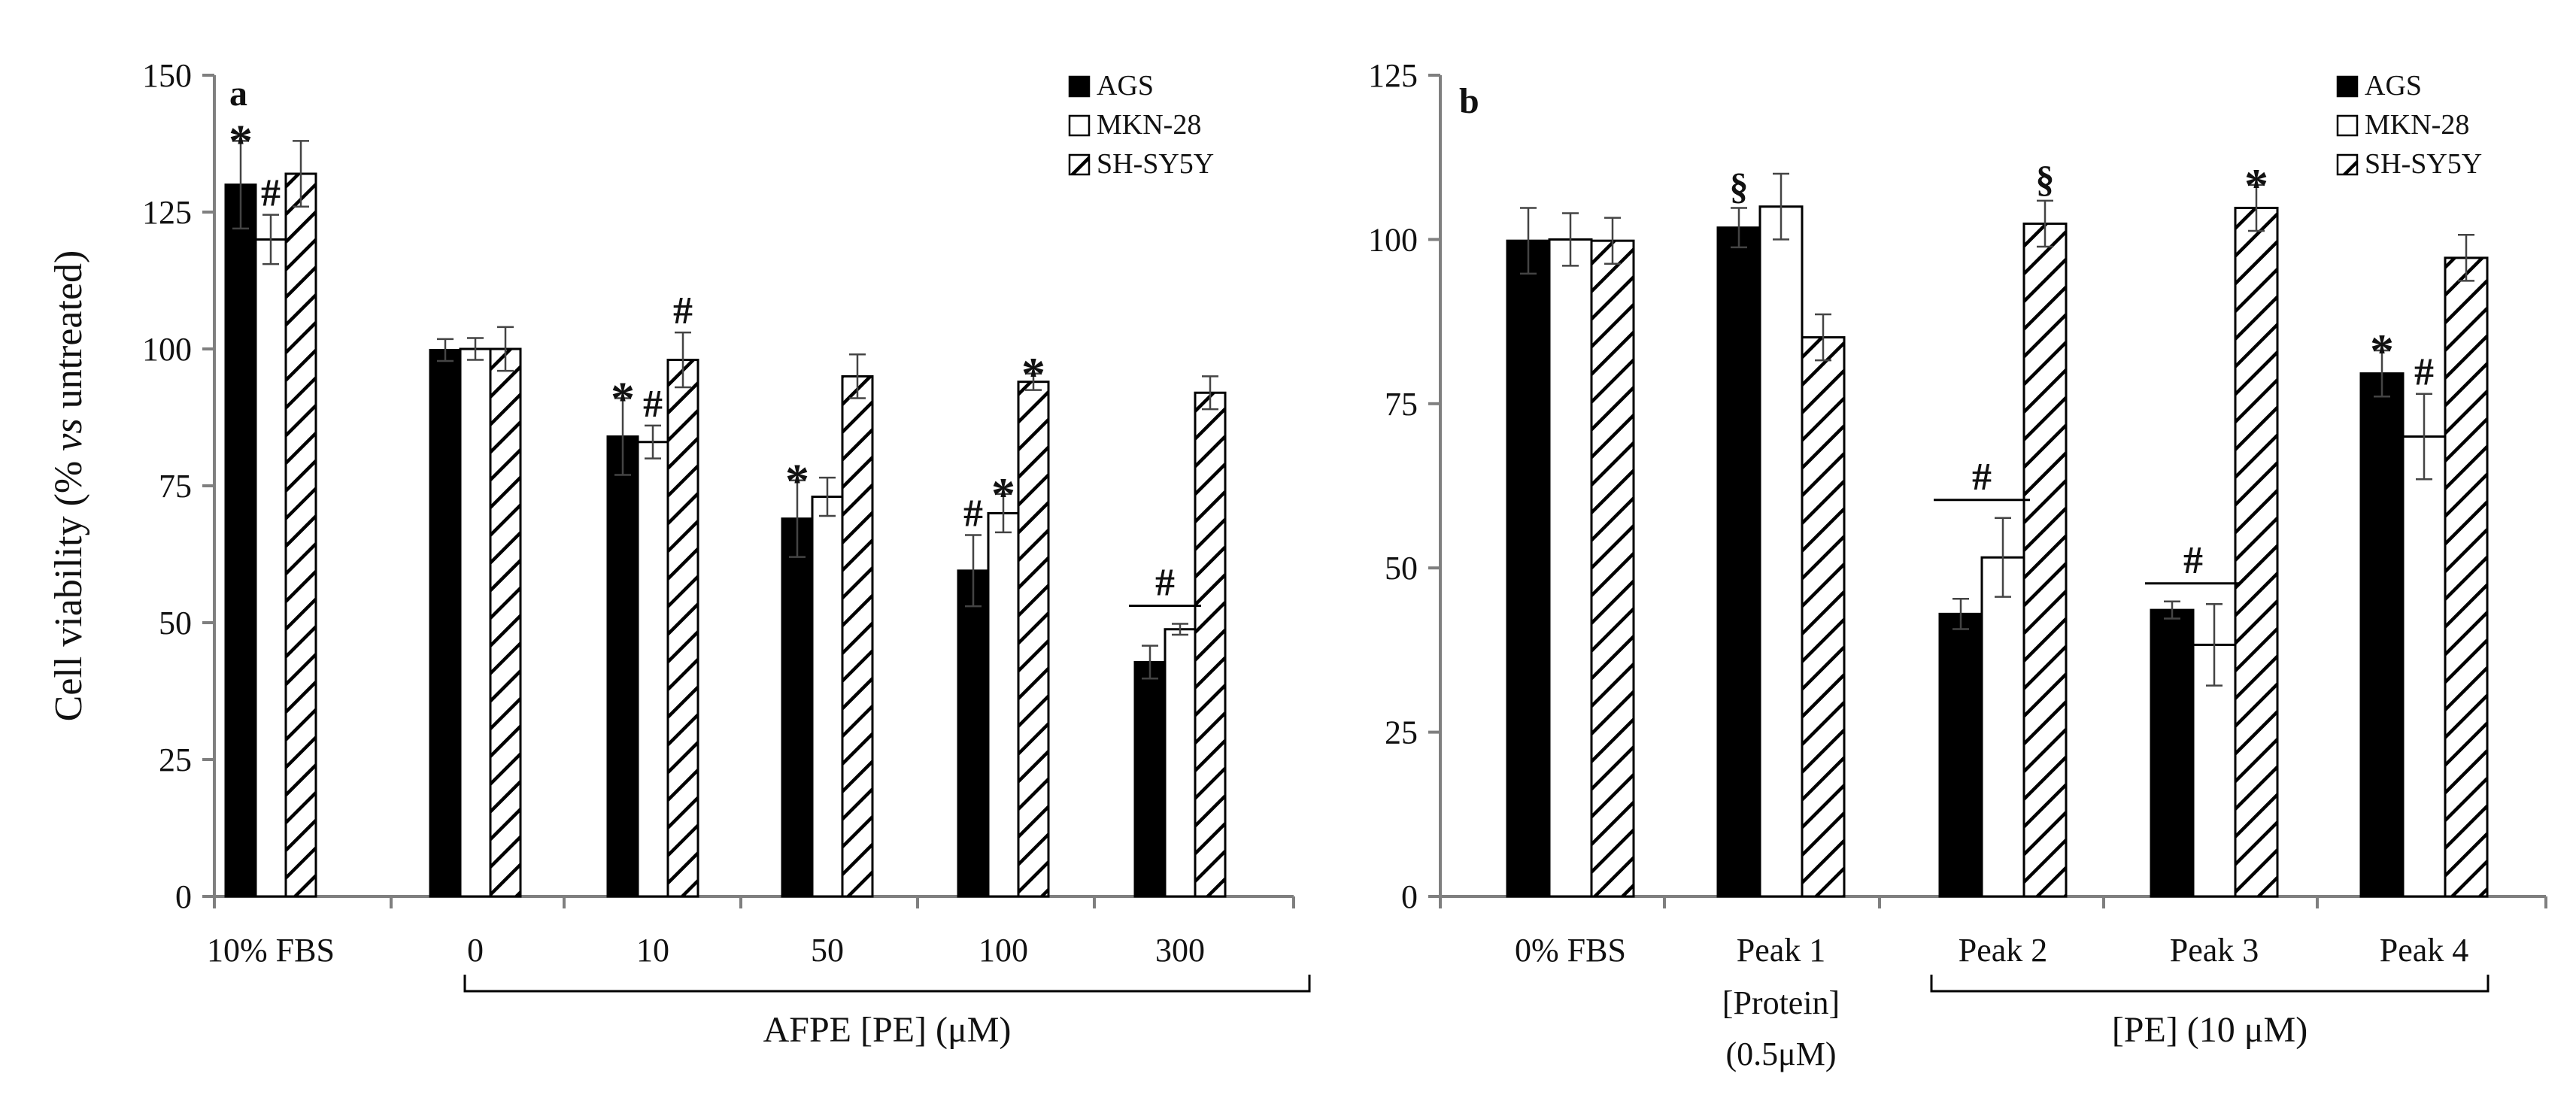  Describe the element at coordinates (68, 486) in the screenshot. I see `y-axis-label: Cell viability (% vs untreated)` at that location.